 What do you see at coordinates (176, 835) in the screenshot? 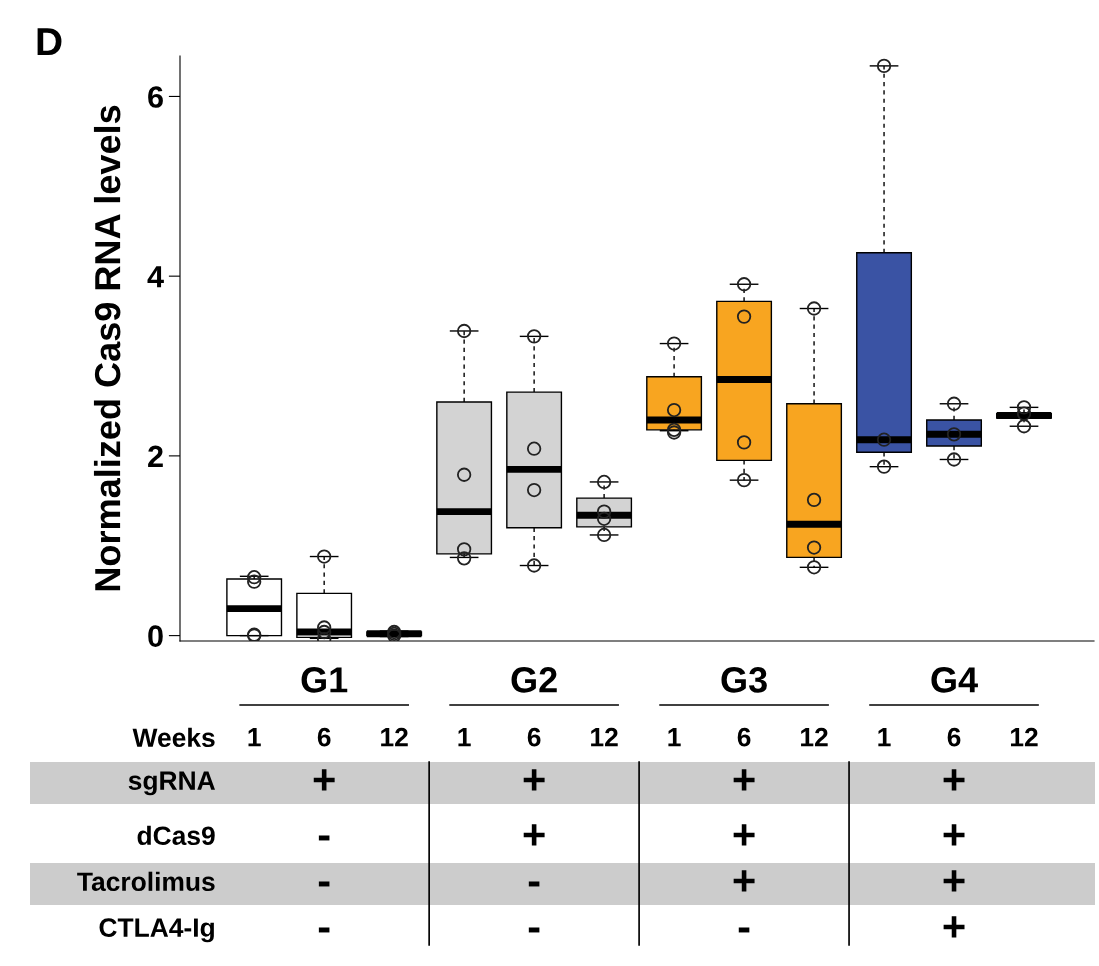
I see `text: dCas9` at bounding box center [176, 835].